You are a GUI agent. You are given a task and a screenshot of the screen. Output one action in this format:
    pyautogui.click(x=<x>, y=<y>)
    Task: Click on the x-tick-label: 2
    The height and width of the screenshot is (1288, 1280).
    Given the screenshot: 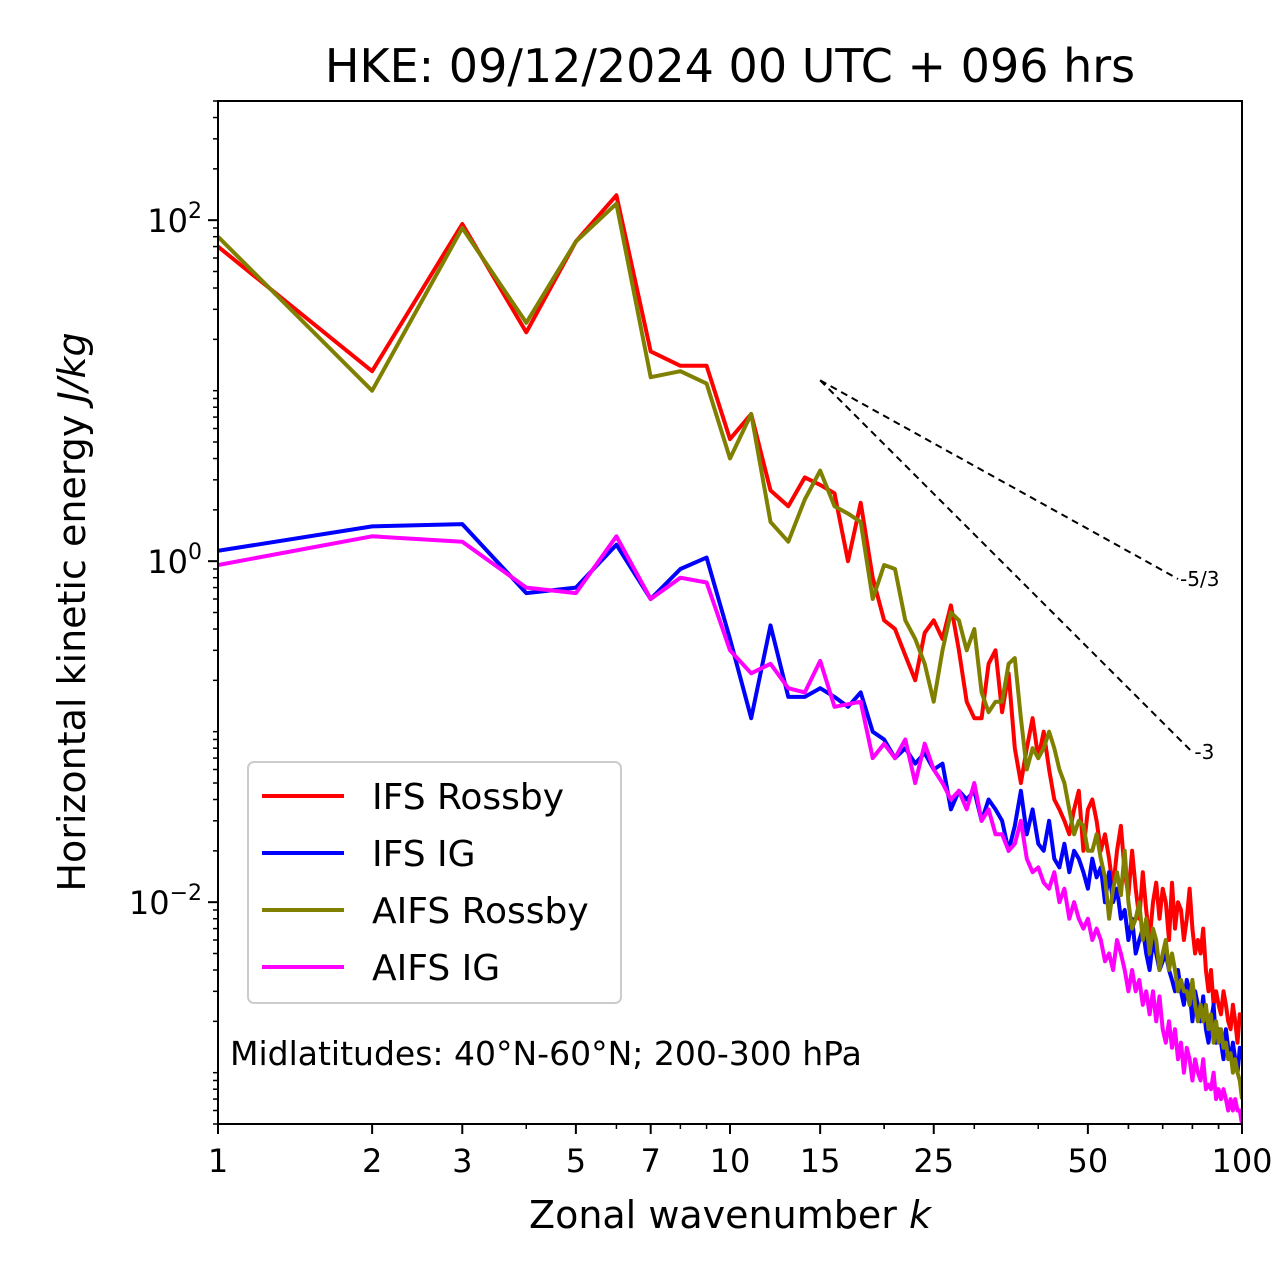 What is the action you would take?
    pyautogui.click(x=372, y=1161)
    